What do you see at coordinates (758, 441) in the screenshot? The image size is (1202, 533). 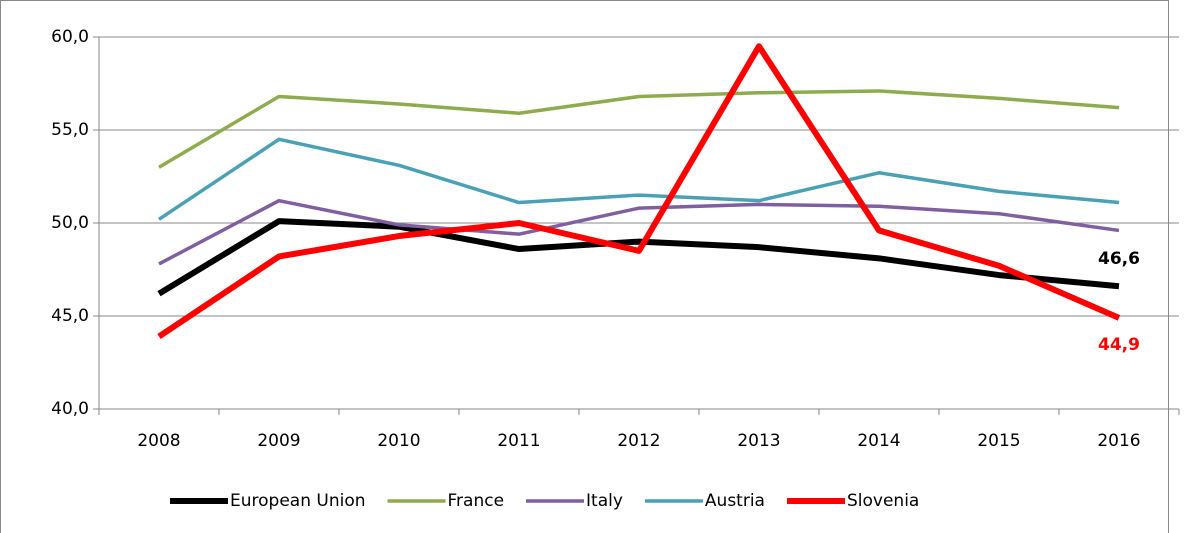 I see `x-tick-label: 2013` at bounding box center [758, 441].